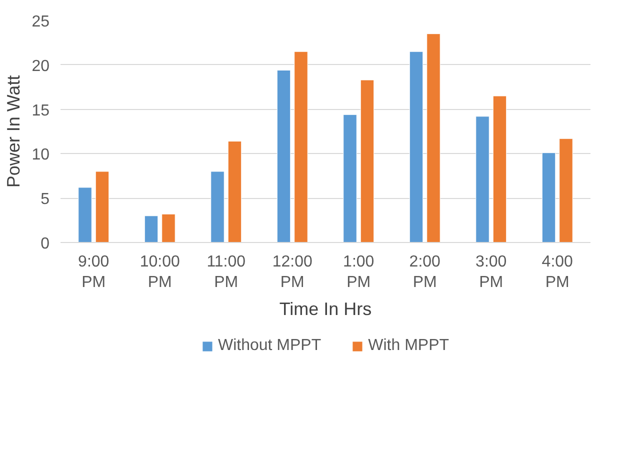 The height and width of the screenshot is (459, 630). Describe the element at coordinates (325, 308) in the screenshot. I see `x-axis-title: Time In Hrs` at that location.